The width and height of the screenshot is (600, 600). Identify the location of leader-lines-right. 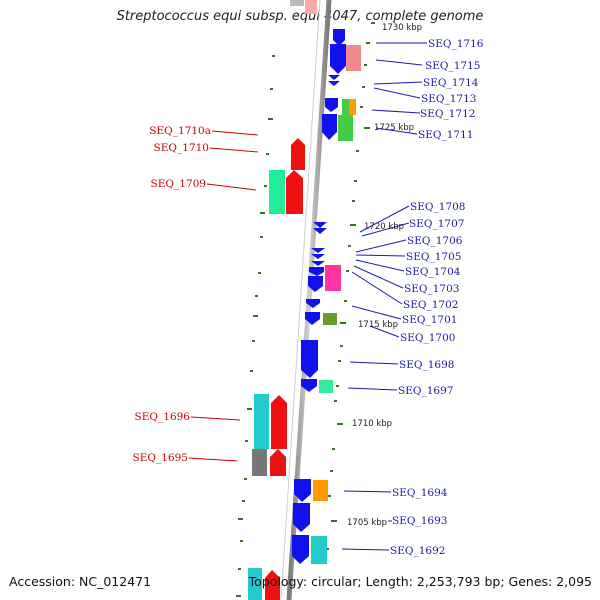
(384, 296).